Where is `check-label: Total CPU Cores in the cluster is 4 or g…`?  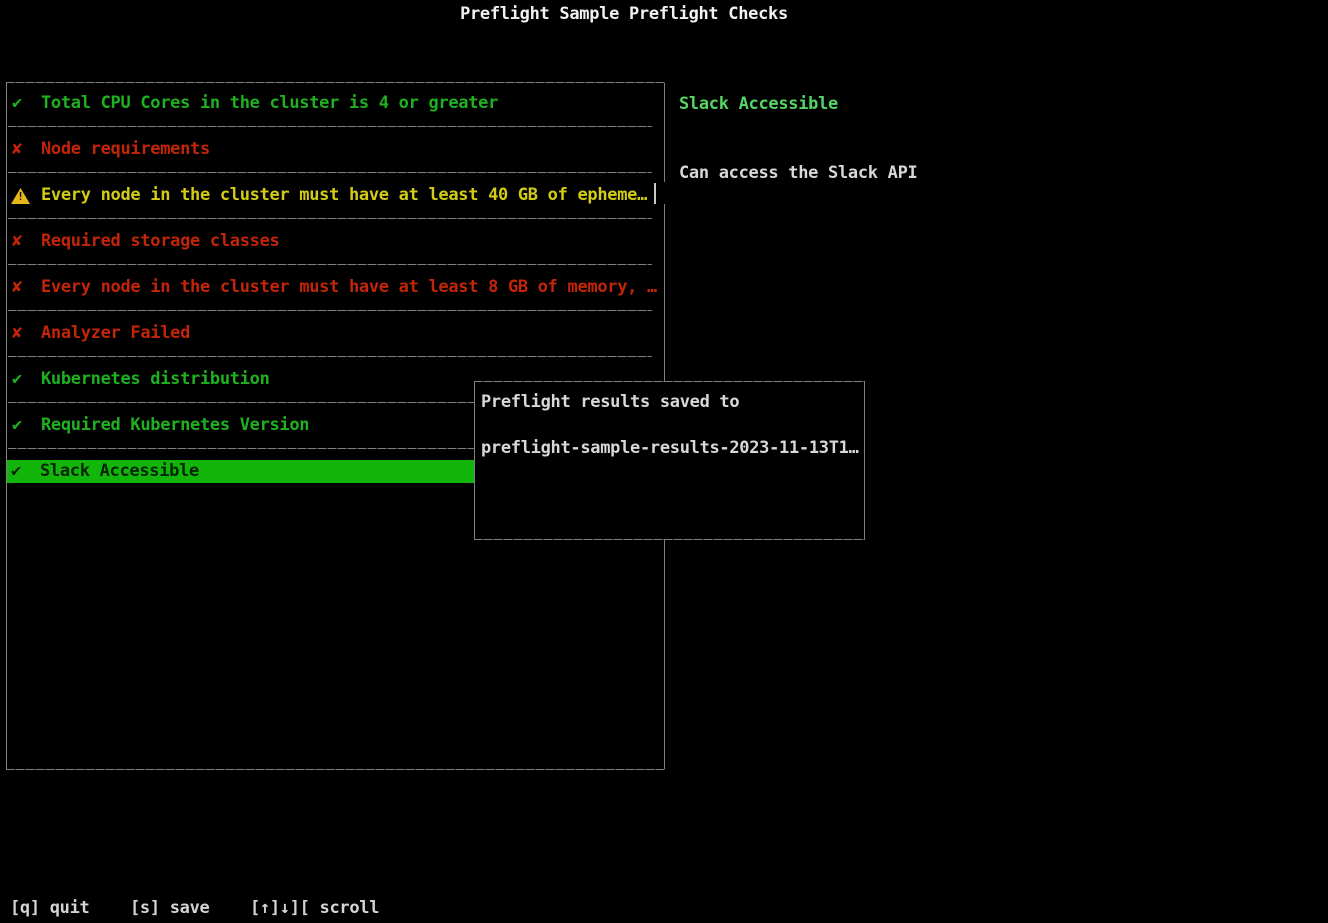 check-label: Total CPU Cores in the cluster is 4 or g… is located at coordinates (270, 103).